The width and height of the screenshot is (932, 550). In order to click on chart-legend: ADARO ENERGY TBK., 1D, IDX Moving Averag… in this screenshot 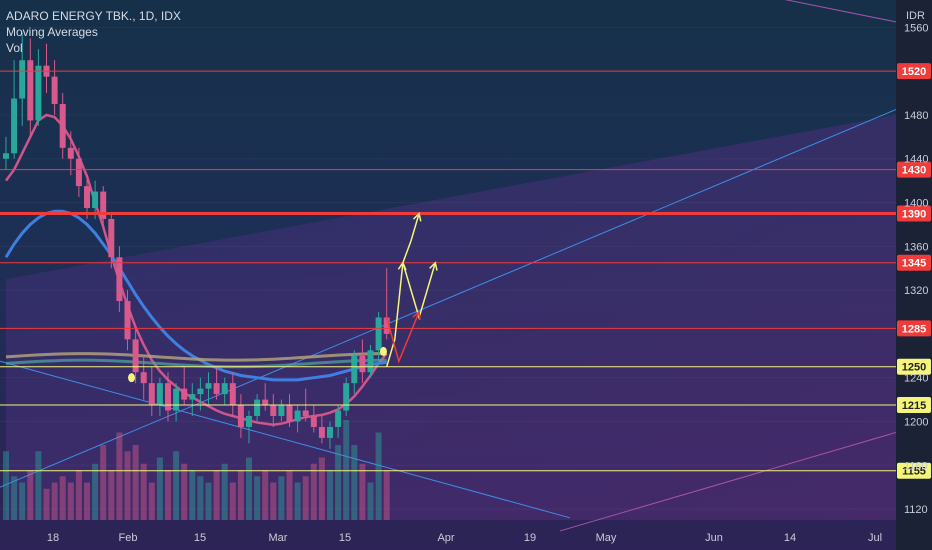, I will do `click(93, 32)`.